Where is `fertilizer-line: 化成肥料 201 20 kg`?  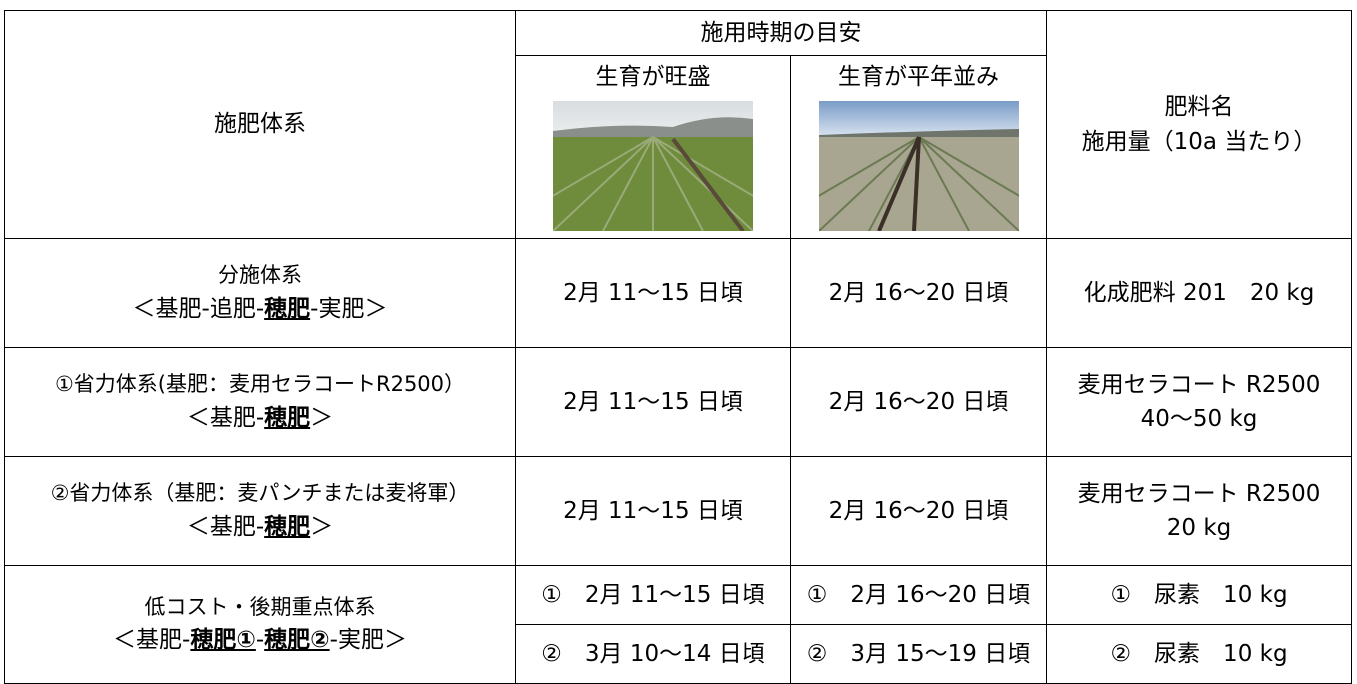
fertilizer-line: 化成肥料 201 20 kg is located at coordinates (1199, 292).